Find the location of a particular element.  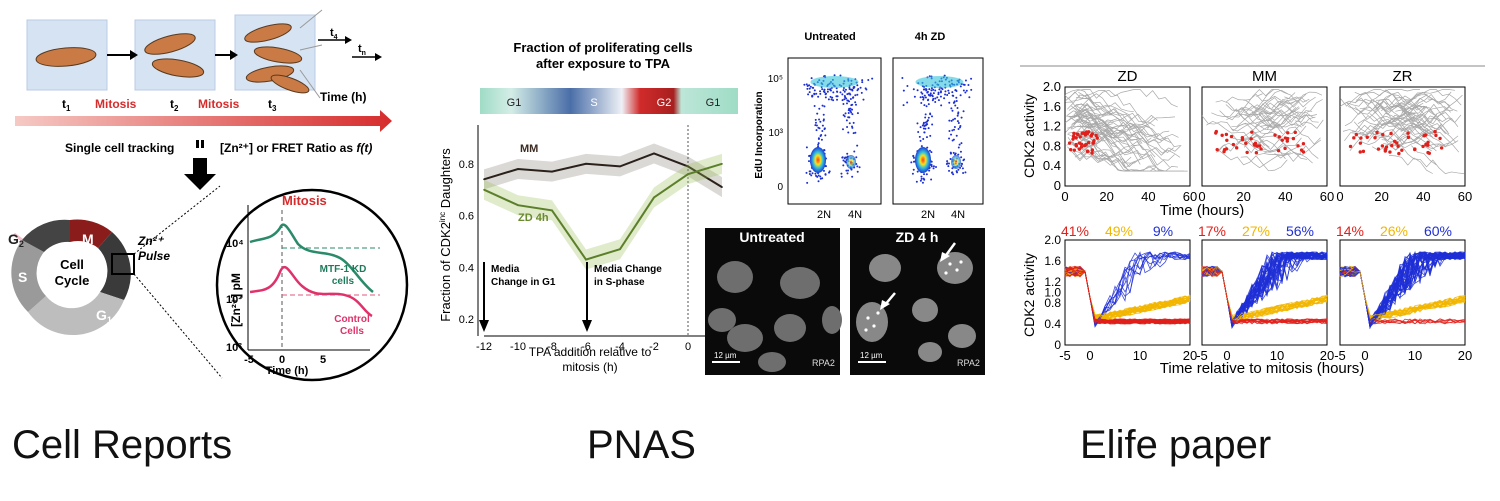

elife-top-xtick: 20 is located at coordinates (1106, 196).